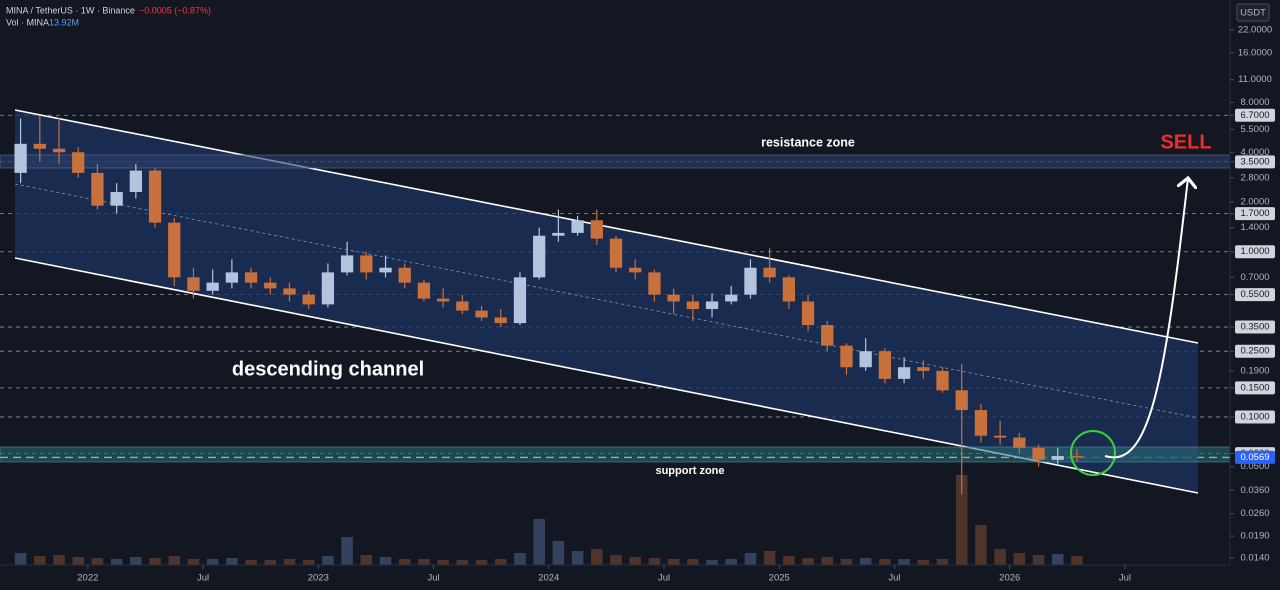  I want to click on y-tick-label: 0.0500, so click(1254, 466).